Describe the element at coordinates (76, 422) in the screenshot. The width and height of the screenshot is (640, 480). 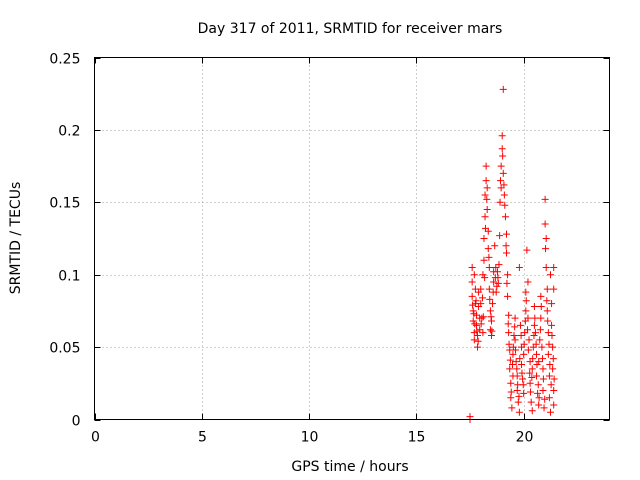
I see `y-tick-label: 0` at that location.